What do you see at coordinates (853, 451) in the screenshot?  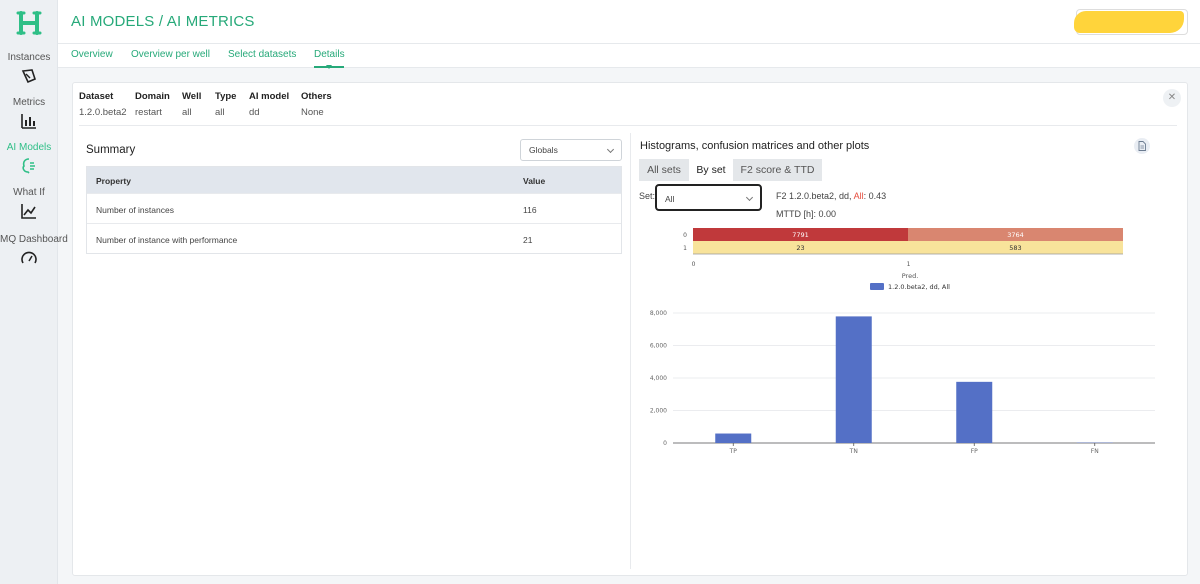 I see `x-tick-label: TN` at bounding box center [853, 451].